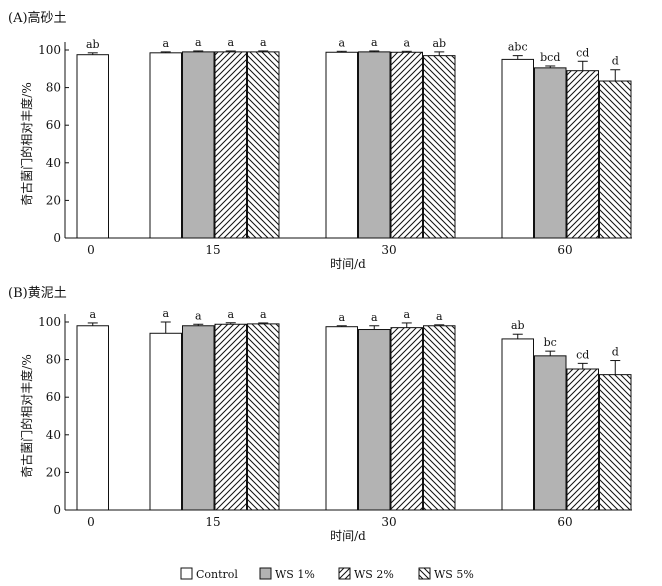 This screenshot has height=586, width=662. What do you see at coordinates (374, 574) in the screenshot?
I see `legend-label: WS 2%` at bounding box center [374, 574].